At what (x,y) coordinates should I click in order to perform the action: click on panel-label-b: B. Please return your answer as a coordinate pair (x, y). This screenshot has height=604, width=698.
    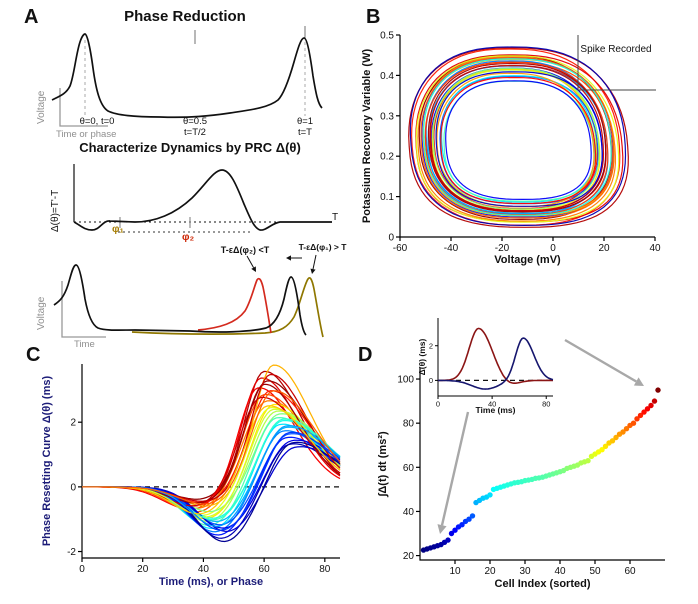
    Looking at the image, I should click on (373, 17).